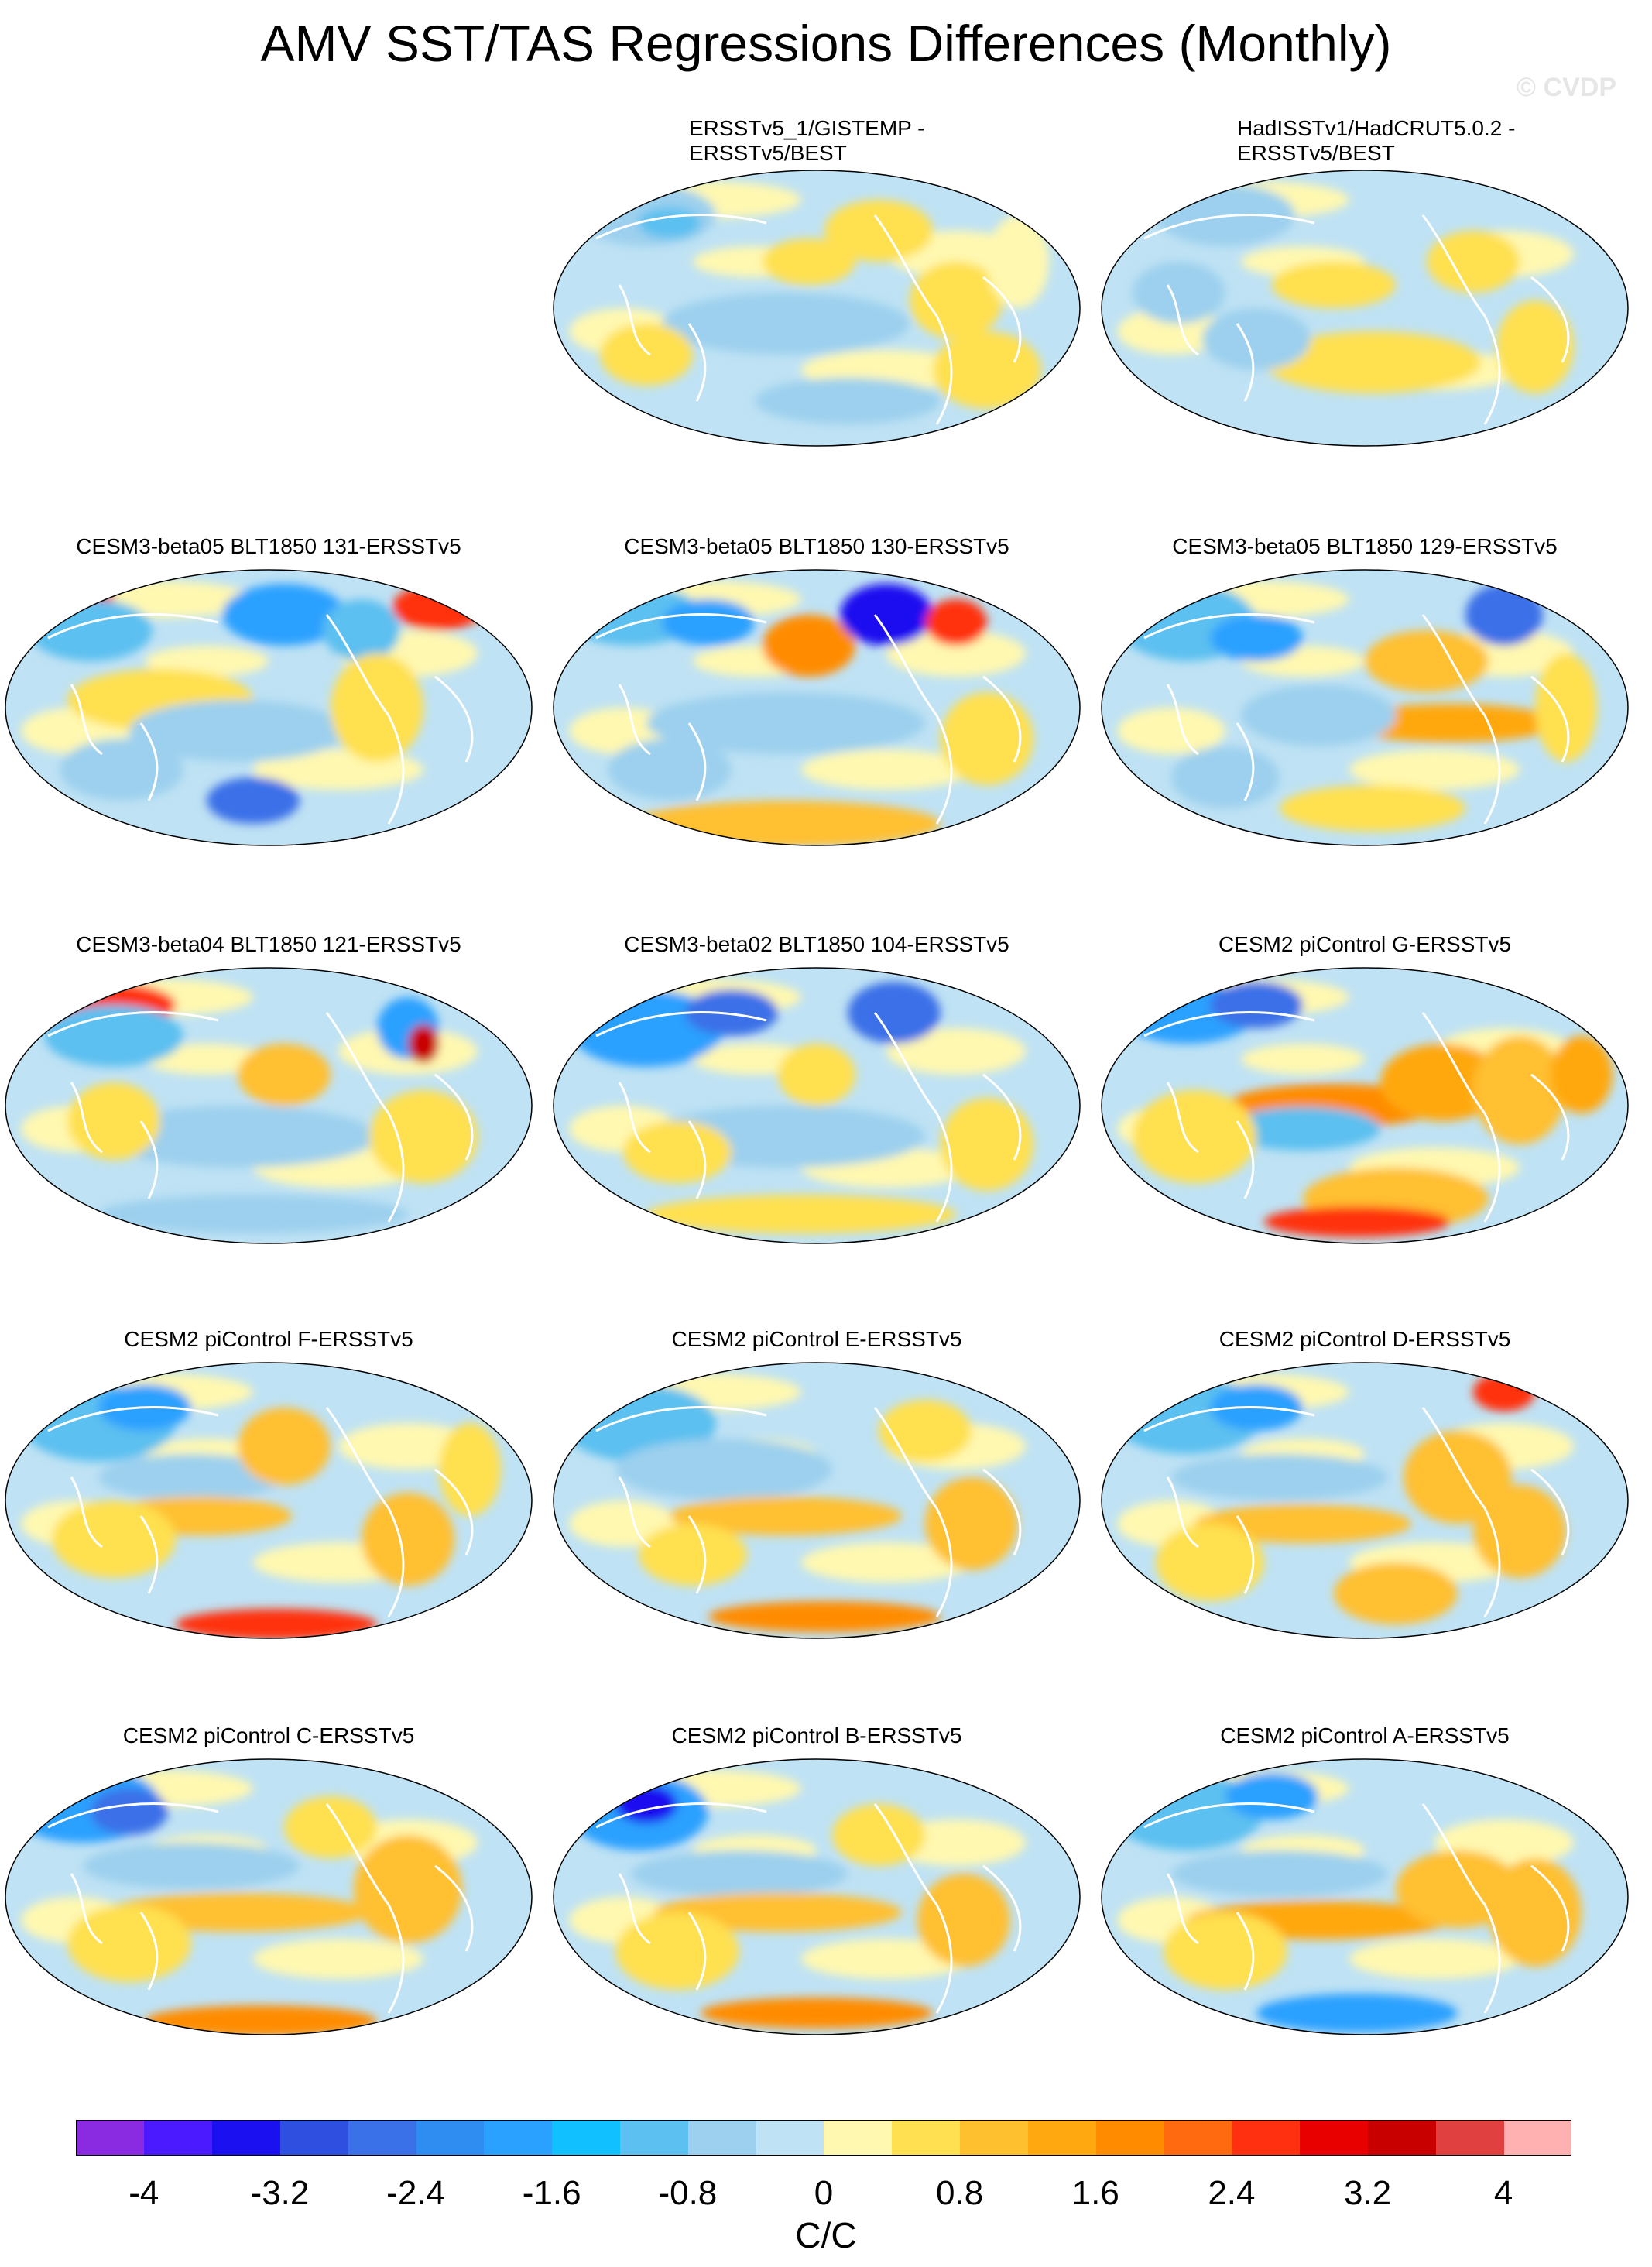  I want to click on panel-title: CESM3-beta05 BLT1850 131-ERSSTv5, so click(269, 546).